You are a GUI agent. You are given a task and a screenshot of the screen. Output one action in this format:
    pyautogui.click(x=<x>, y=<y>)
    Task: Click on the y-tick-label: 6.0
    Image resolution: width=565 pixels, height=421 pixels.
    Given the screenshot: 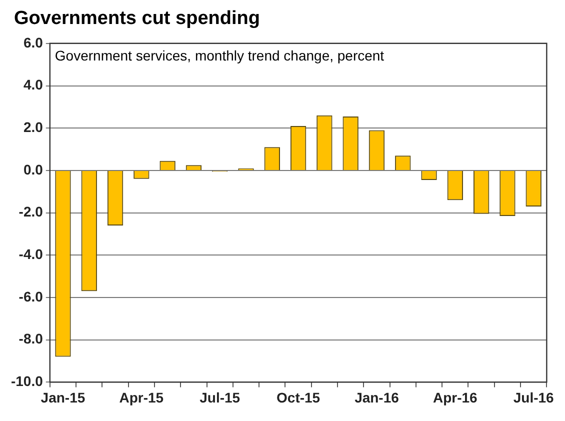 What is the action you would take?
    pyautogui.click(x=33, y=42)
    